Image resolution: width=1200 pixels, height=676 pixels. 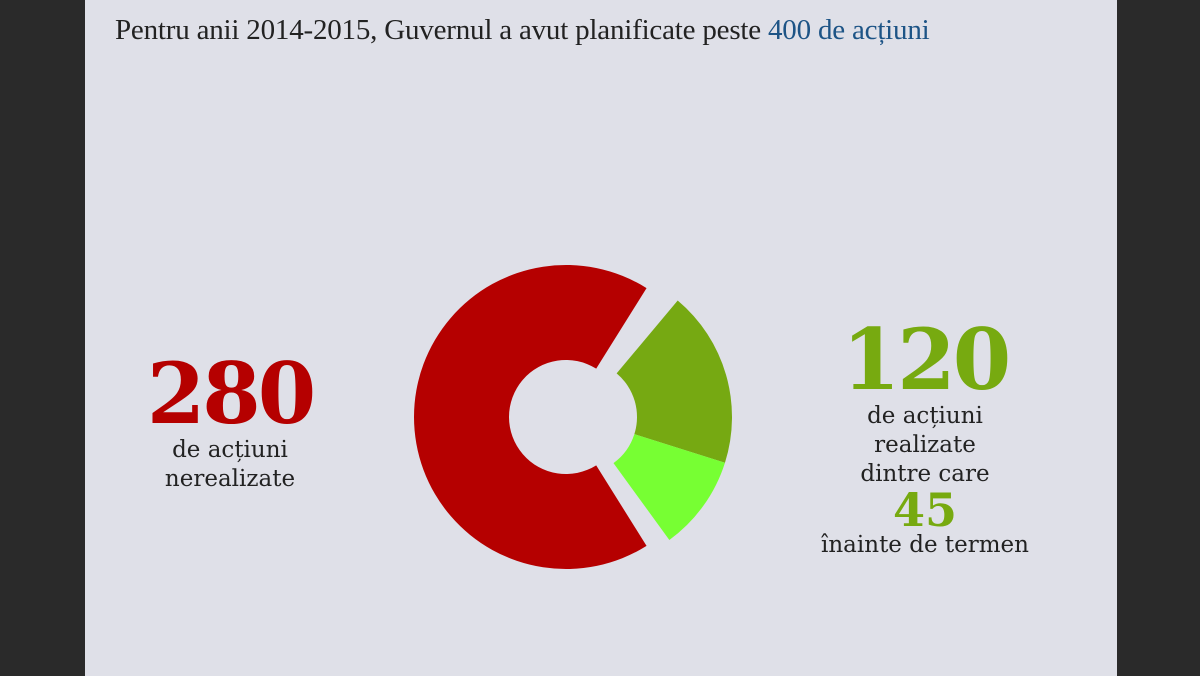 I want to click on realized-line3: dintre care, so click(x=925, y=474).